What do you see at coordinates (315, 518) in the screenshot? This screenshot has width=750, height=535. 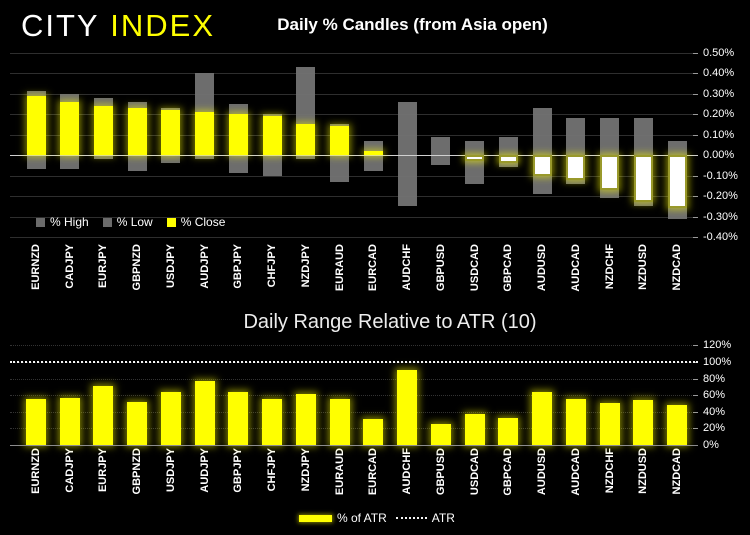 I see `pct-atr-swatch` at bounding box center [315, 518].